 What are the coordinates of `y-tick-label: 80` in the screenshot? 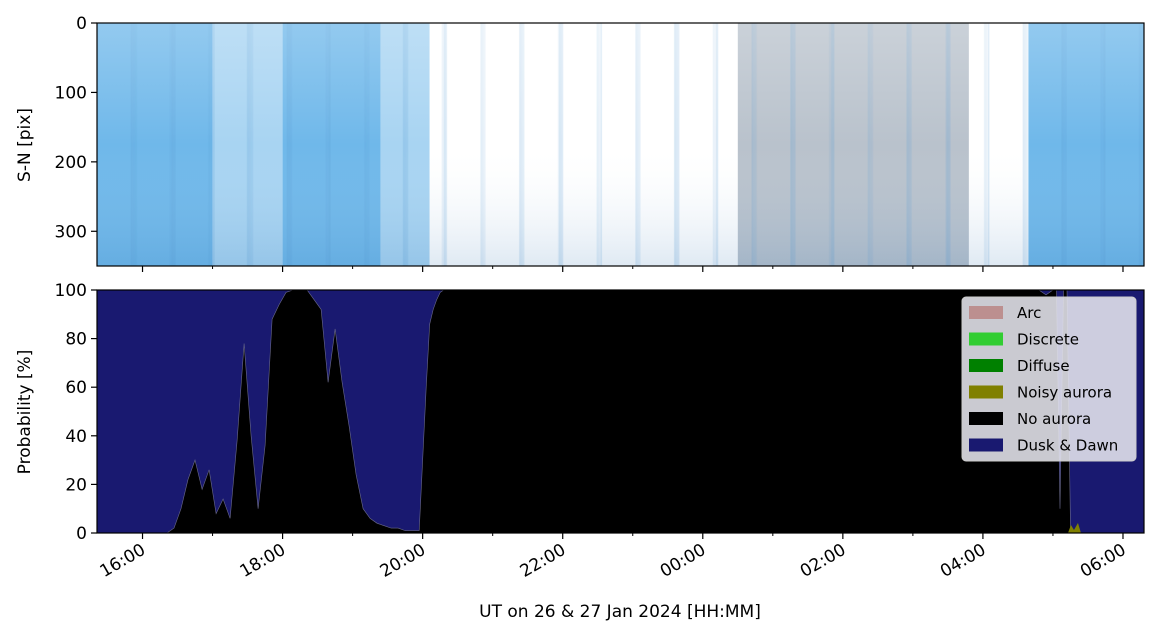 It's located at (76, 340).